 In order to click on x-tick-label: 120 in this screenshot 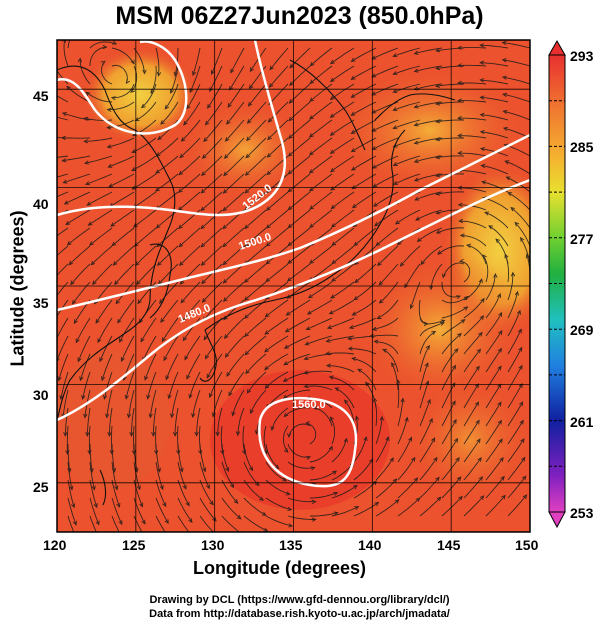, I will do `click(55, 545)`.